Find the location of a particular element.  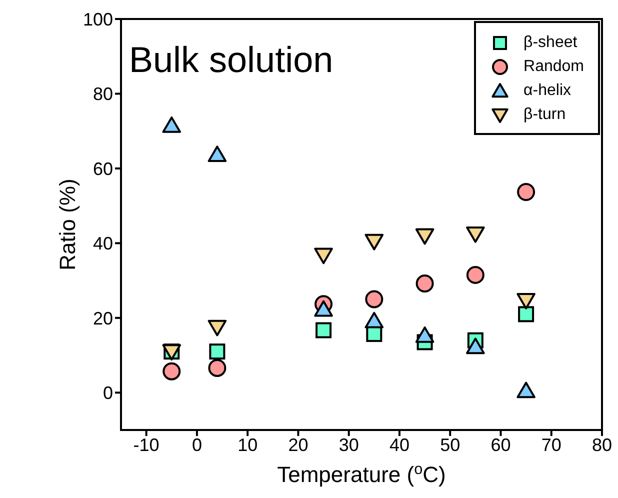

x-tick-label: 20 is located at coordinates (298, 444).